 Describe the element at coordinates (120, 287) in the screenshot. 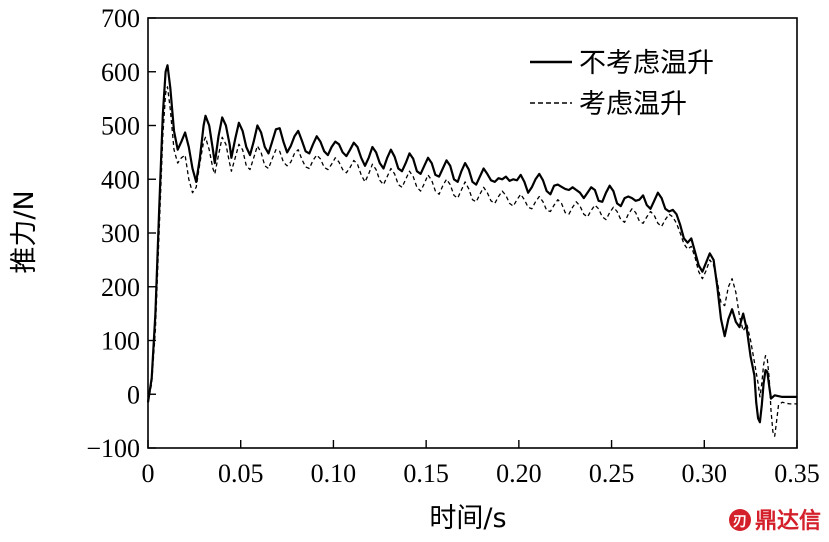

I see `y-tick-label: 200` at that location.